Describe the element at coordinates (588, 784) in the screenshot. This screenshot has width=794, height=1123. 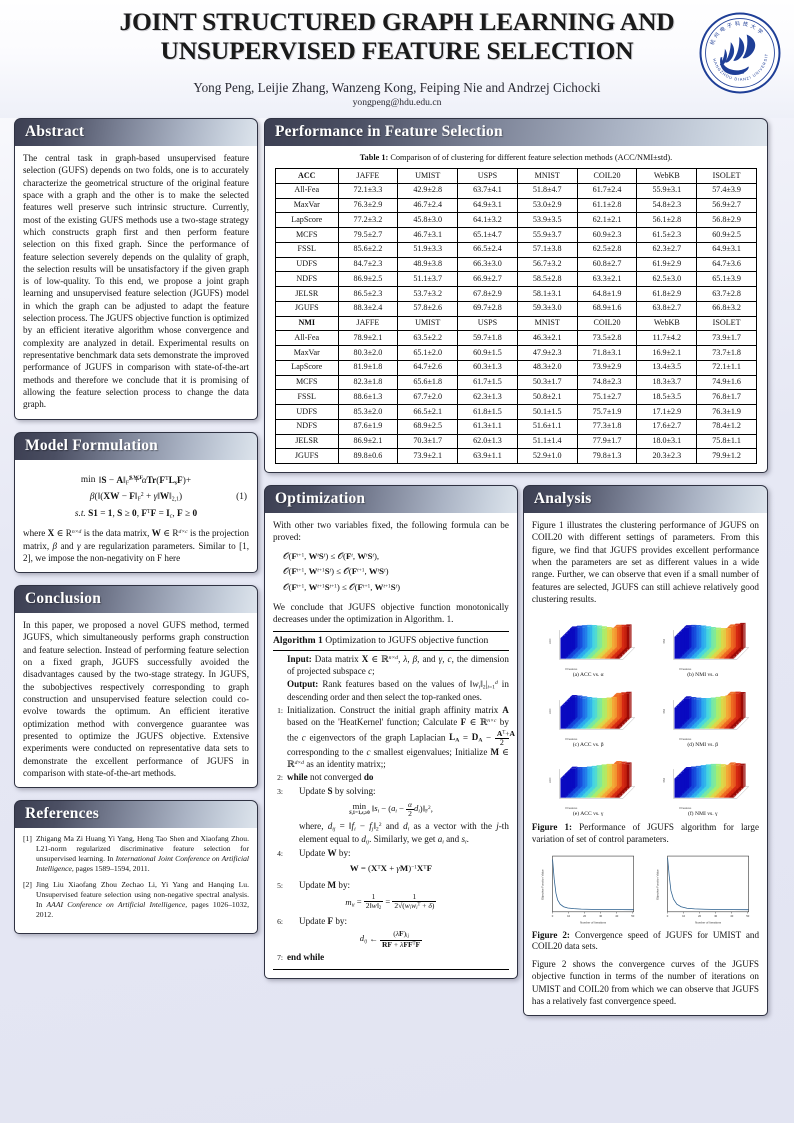
I see `figure1-subplot: # Features ACC (e) ACC vs. γ` at that location.